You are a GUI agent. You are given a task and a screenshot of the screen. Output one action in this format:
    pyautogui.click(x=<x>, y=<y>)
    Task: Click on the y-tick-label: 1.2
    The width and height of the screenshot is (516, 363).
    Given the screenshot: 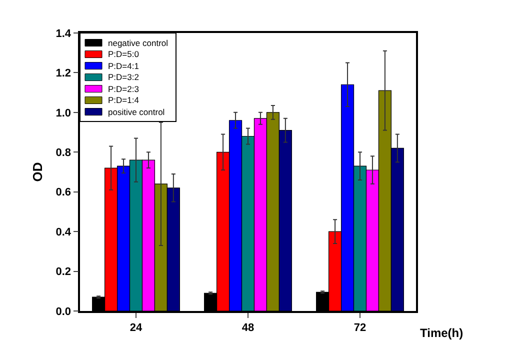 What is the action you would take?
    pyautogui.click(x=64, y=74)
    